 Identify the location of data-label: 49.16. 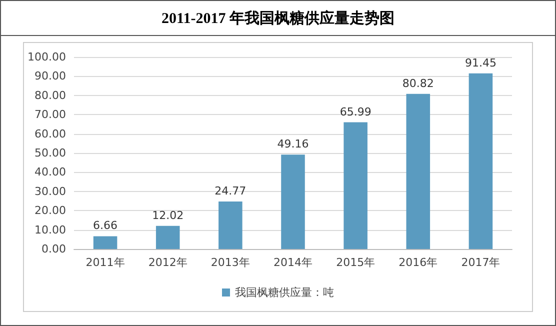
(293, 144).